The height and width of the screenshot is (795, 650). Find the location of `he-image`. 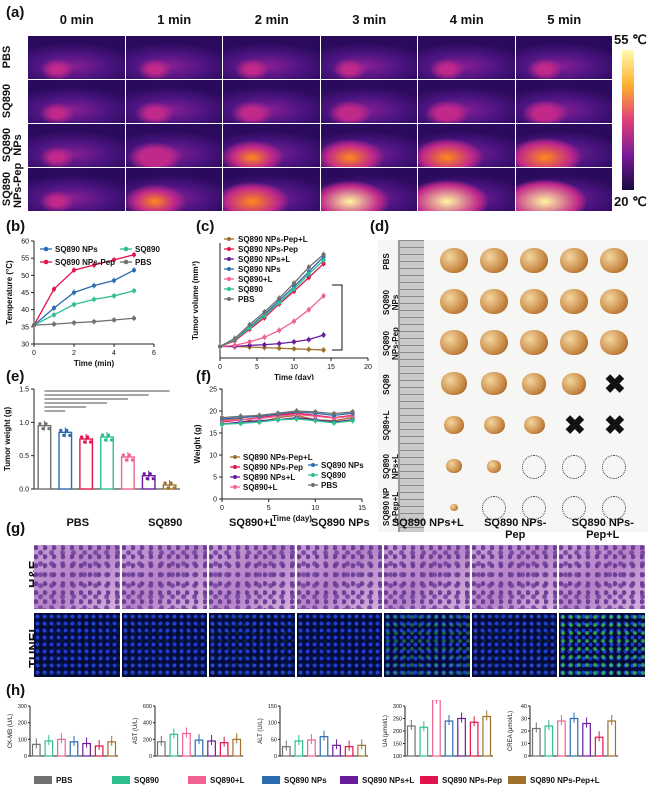

he-image is located at coordinates (252, 577).